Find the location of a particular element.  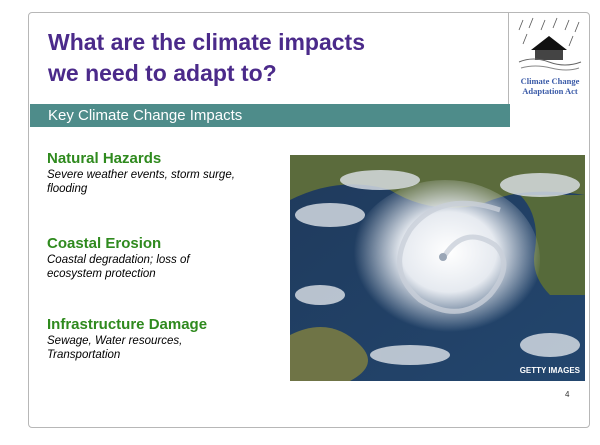

section-header: Key Climate Change Impacts is located at coordinates (270, 115).